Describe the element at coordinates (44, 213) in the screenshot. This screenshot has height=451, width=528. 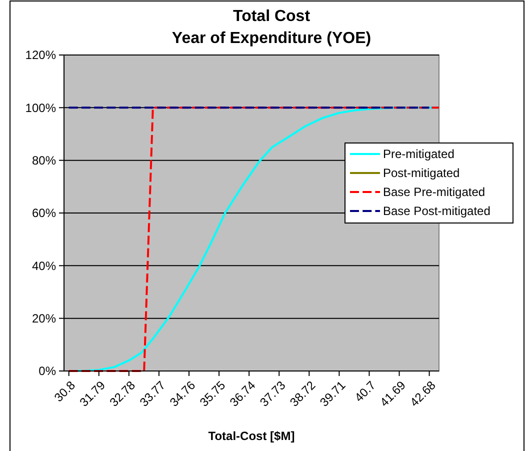
I see `y-tick-label: 60%` at that location.